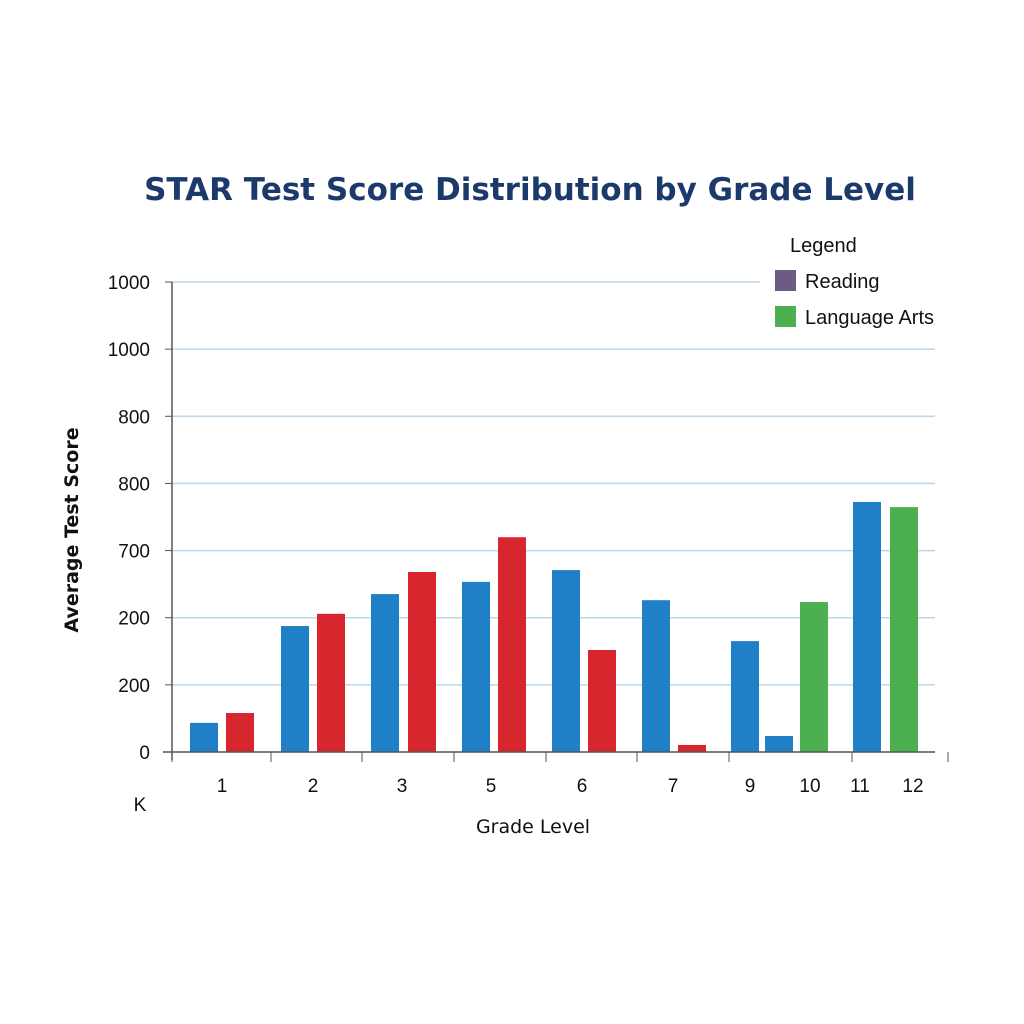 This screenshot has width=1024, height=1024. Describe the element at coordinates (491, 786) in the screenshot. I see `x-tick-label: 5` at that location.